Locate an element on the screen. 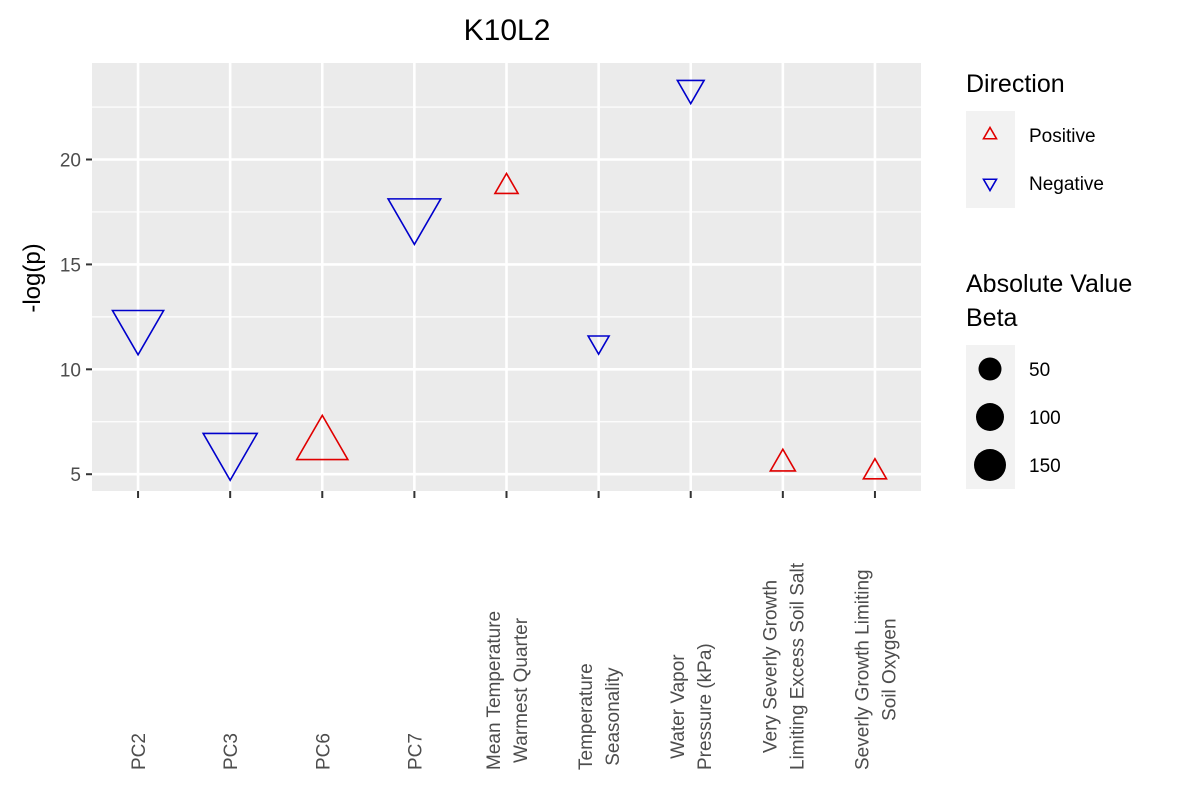  x-tick-label: PC6 is located at coordinates (323, 751).